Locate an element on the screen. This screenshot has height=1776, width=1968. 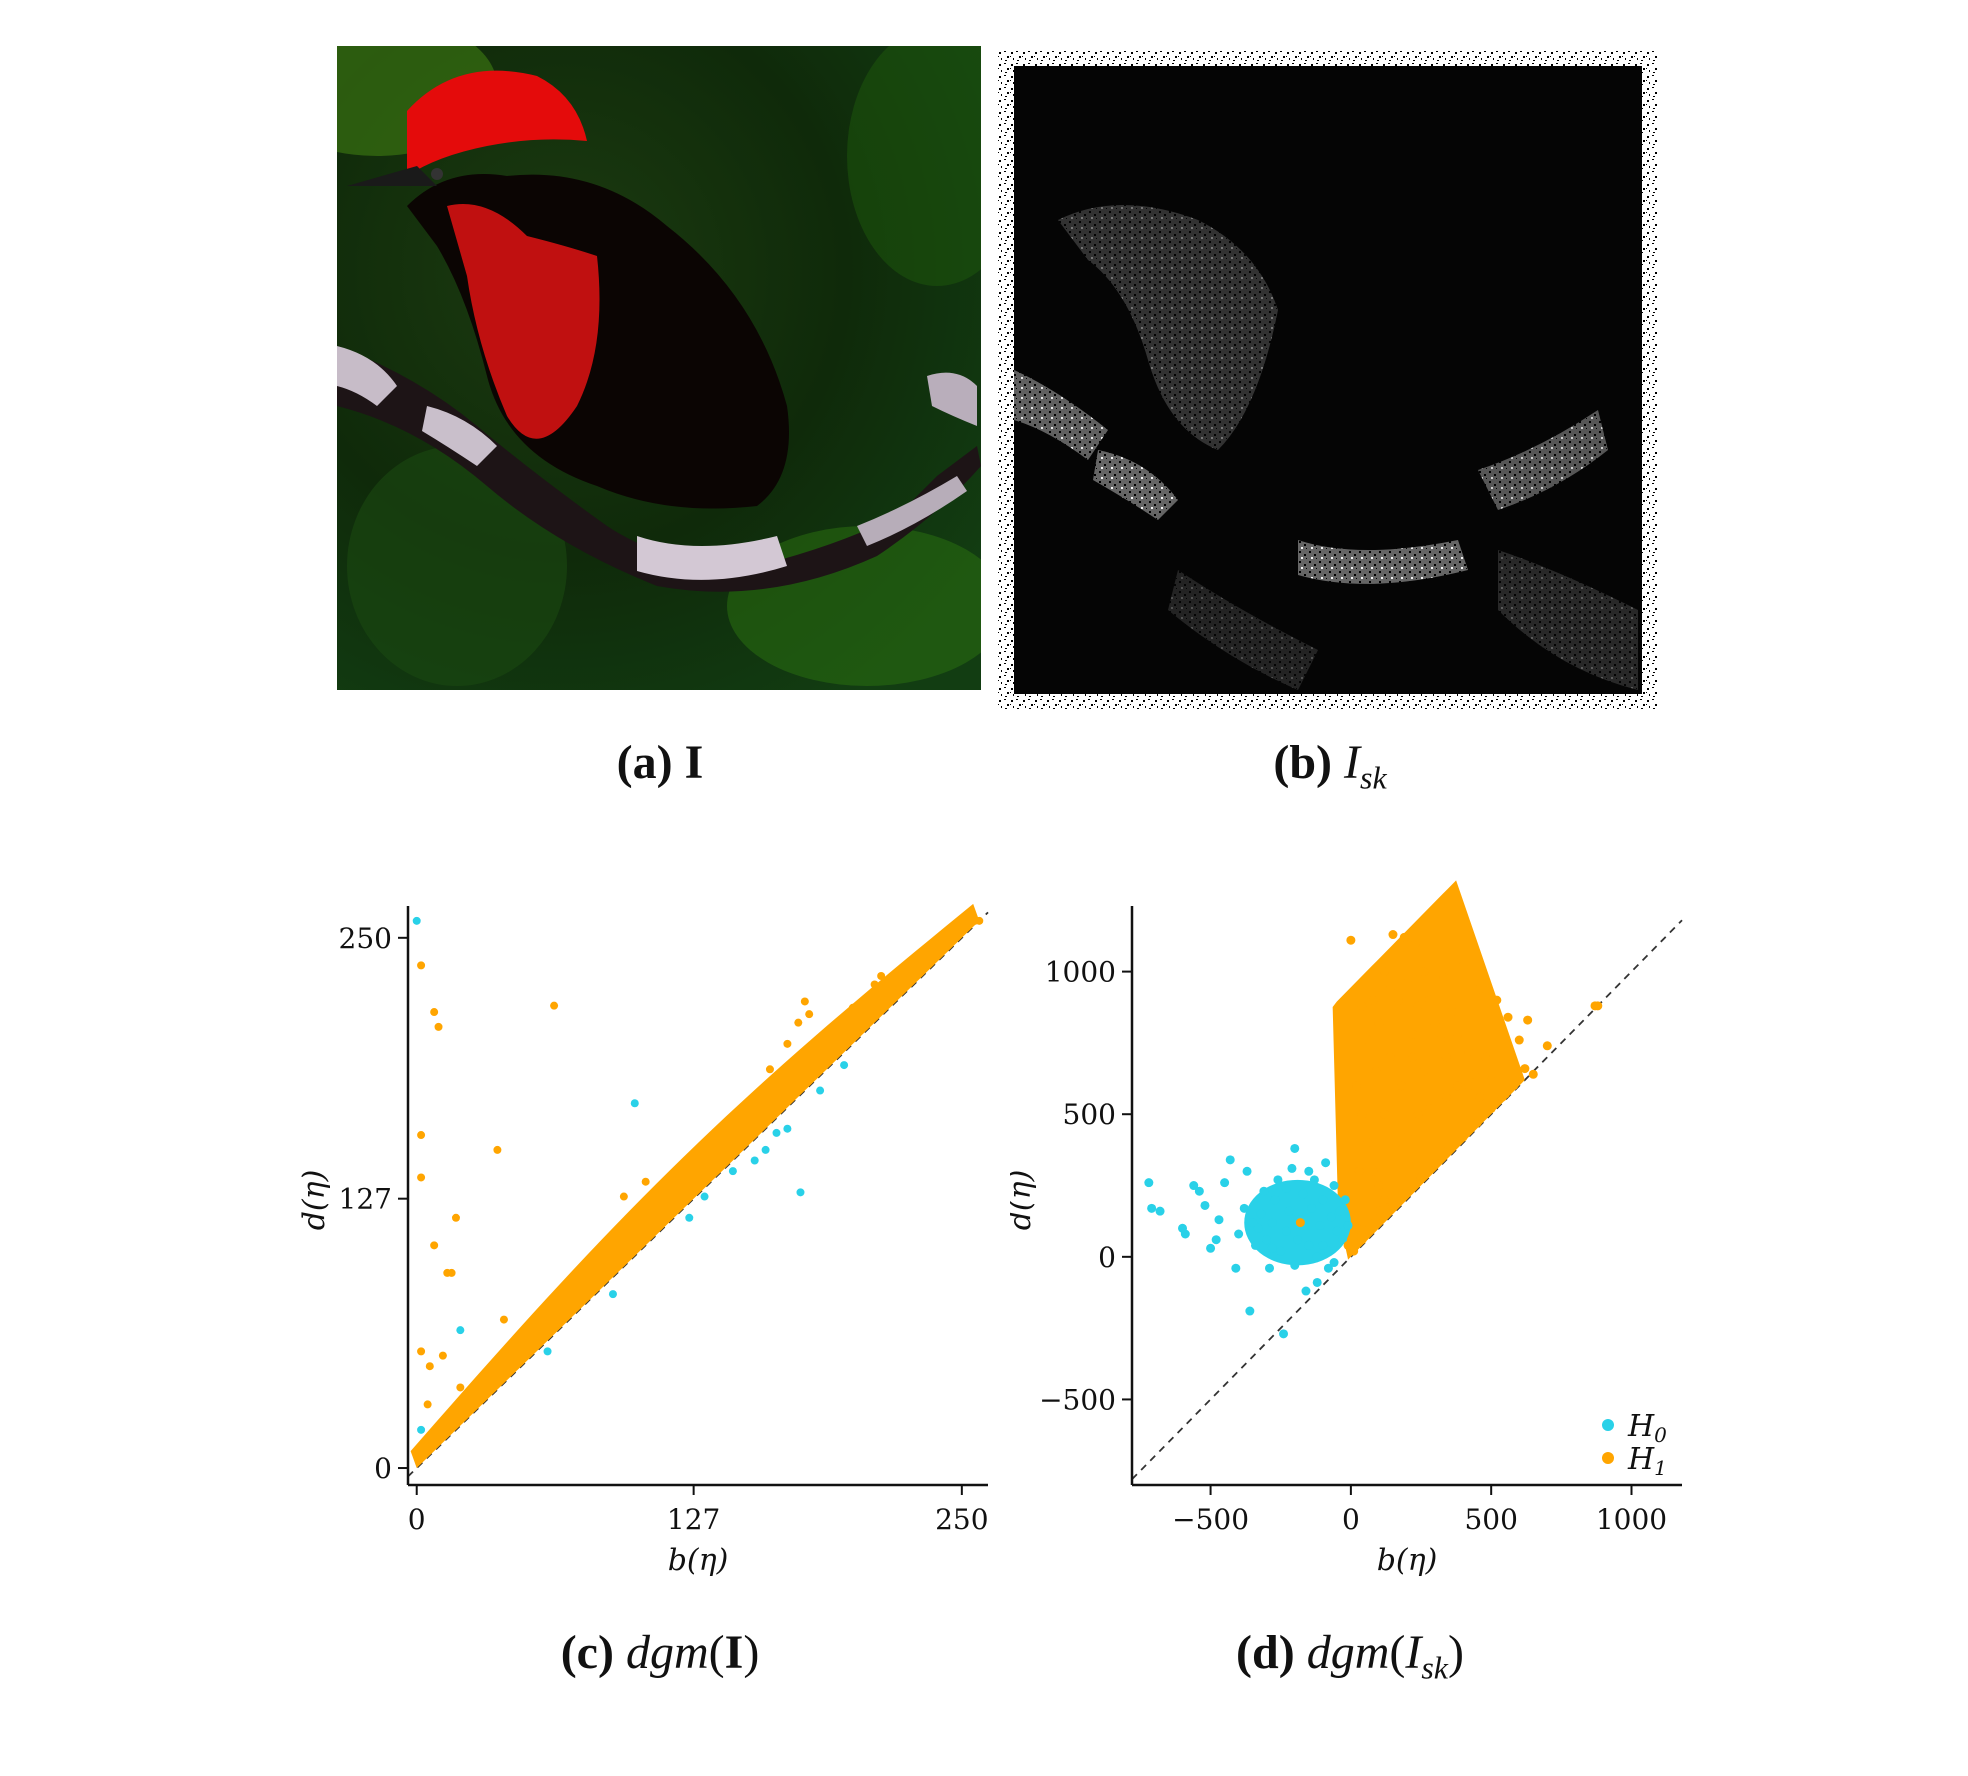
y-tick-label: 250 is located at coordinates (365, 938).